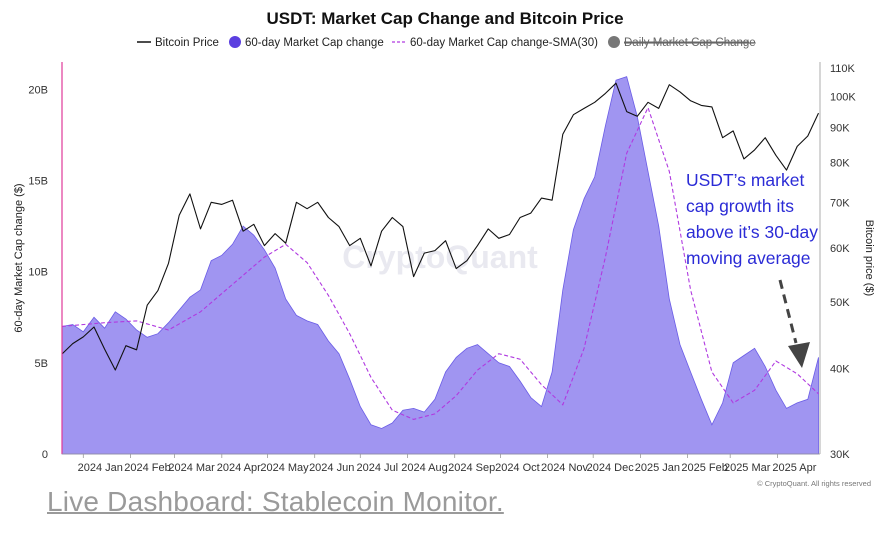 Image resolution: width=890 pixels, height=540 pixels. Describe the element at coordinates (147, 468) in the screenshot. I see `x-tick-label: 2024 Feb` at that location.